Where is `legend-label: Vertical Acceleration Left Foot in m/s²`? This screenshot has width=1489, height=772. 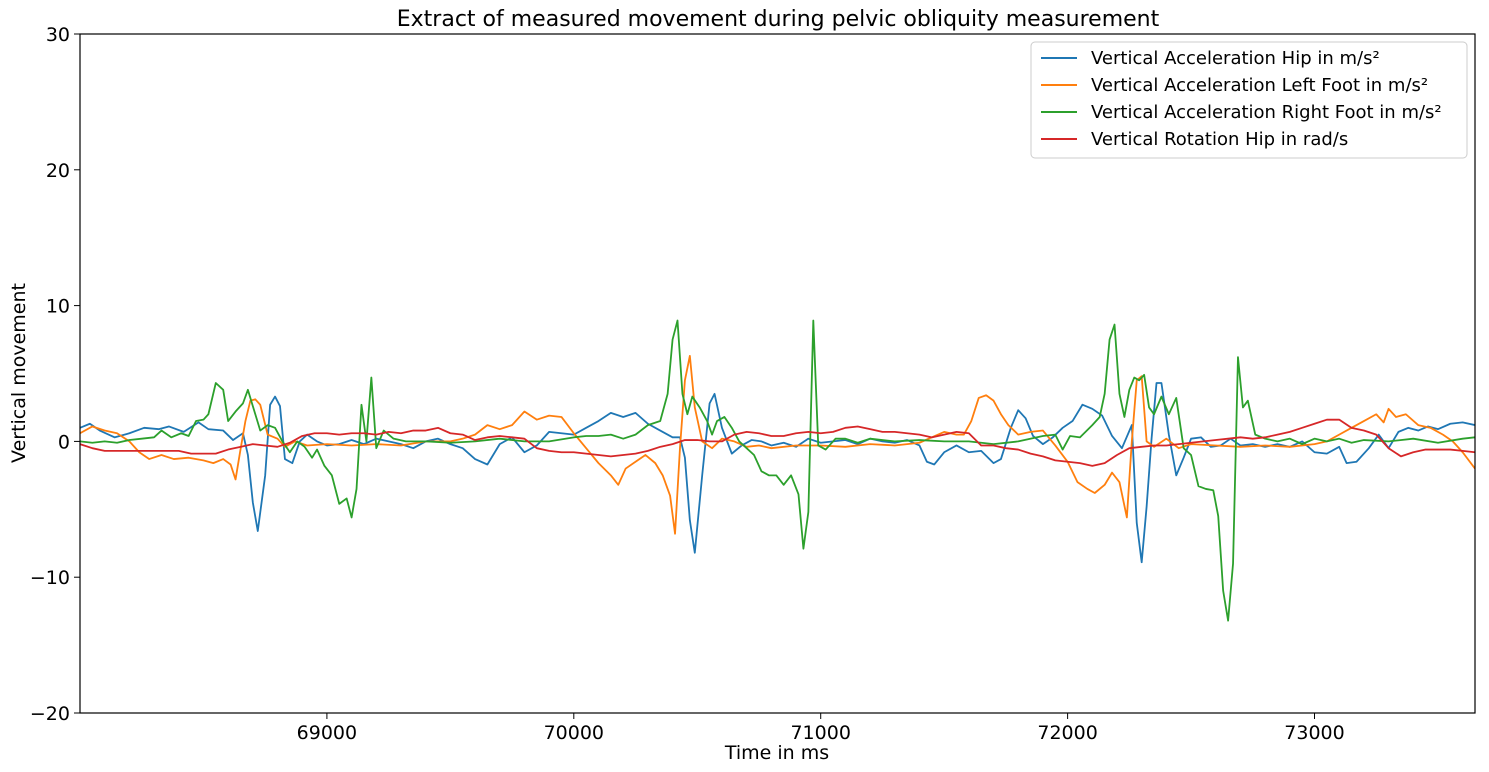 legend-label: Vertical Acceleration Left Foot in m/s² is located at coordinates (1259, 85).